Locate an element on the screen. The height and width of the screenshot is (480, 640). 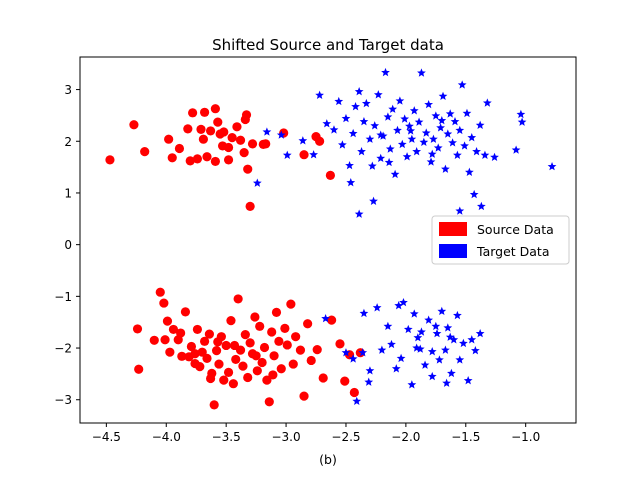
y-tick-label: −3 is located at coordinates (63, 400).